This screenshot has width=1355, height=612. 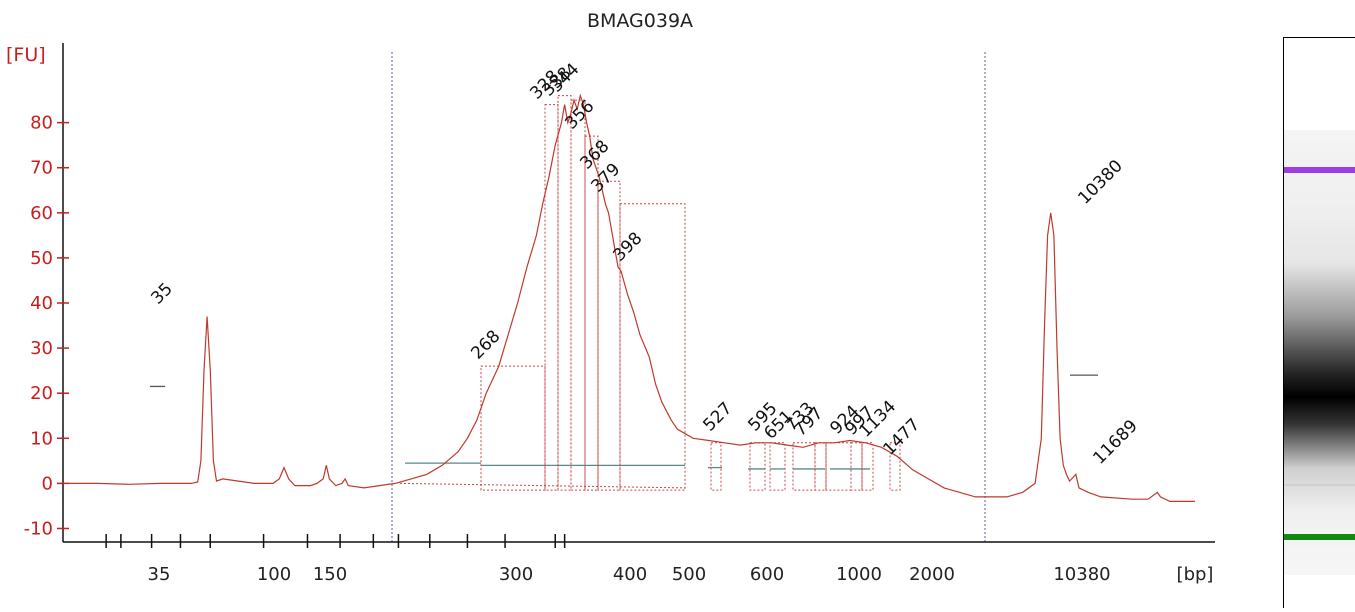 I want to click on upper-marker-label: 10380, so click(x=1100, y=182).